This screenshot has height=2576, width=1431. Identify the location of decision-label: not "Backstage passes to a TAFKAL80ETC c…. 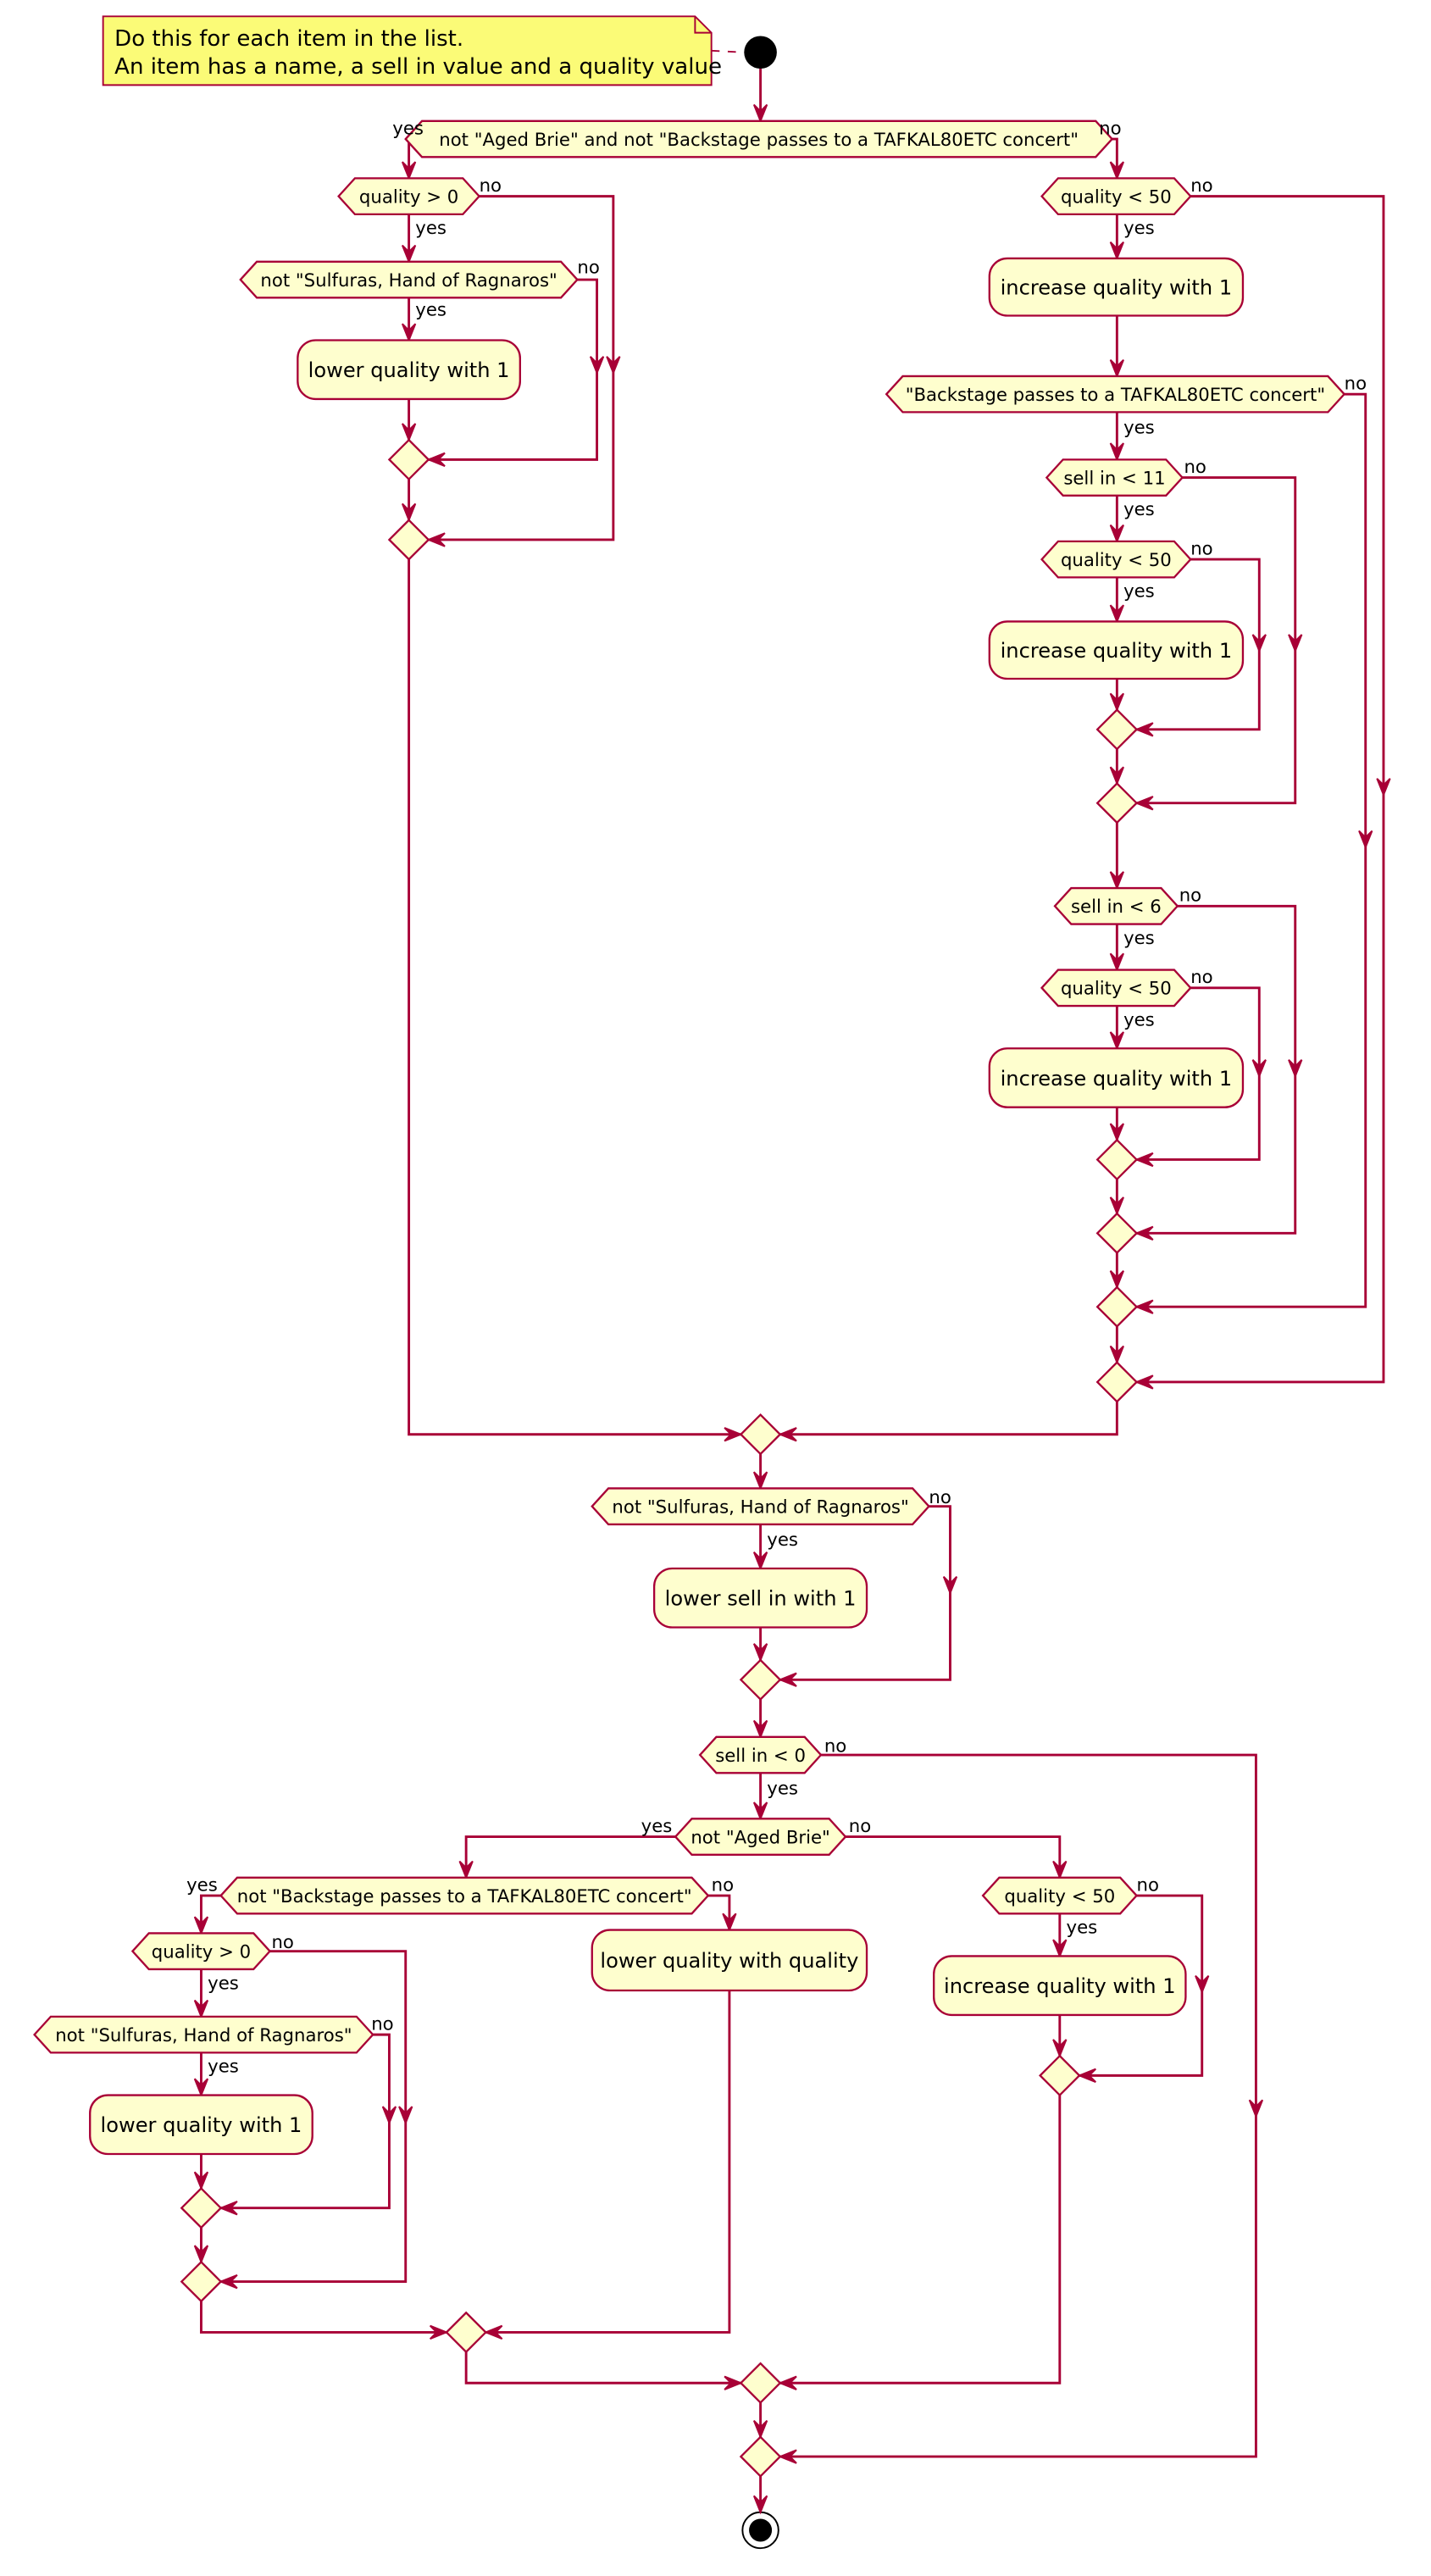
(465, 1896).